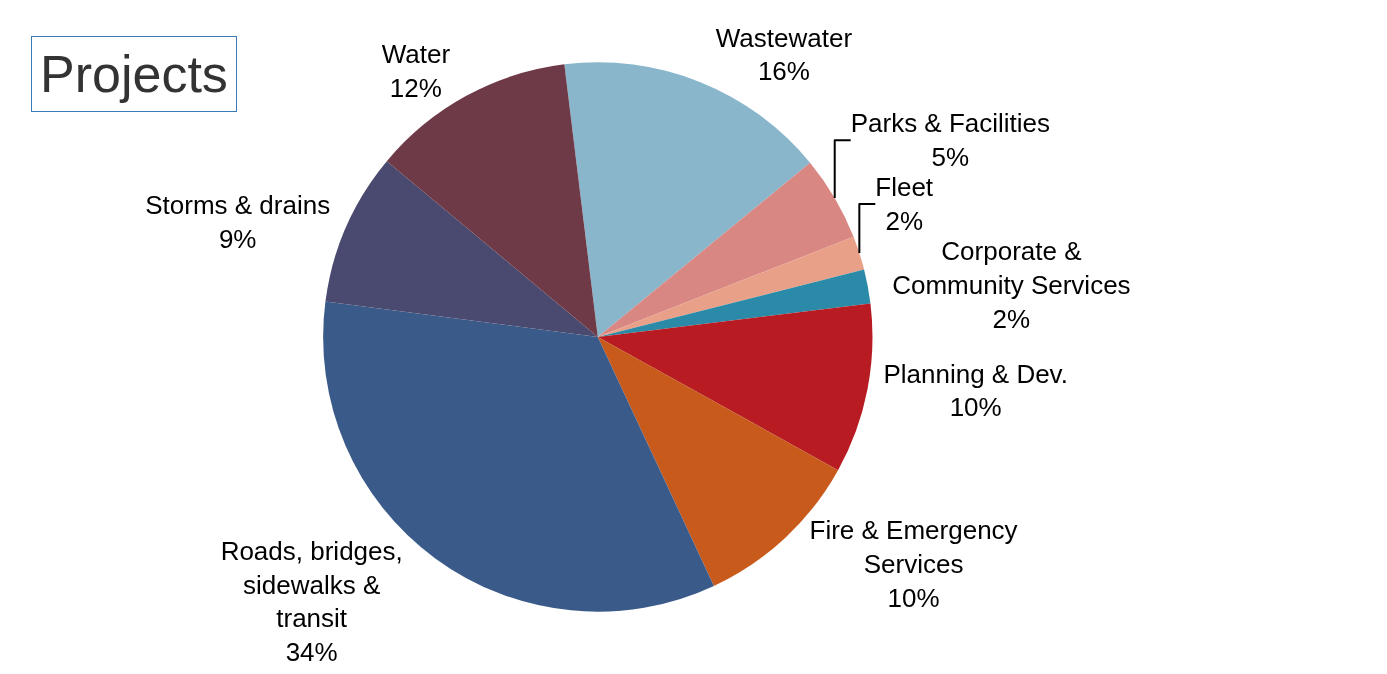 The height and width of the screenshot is (674, 1387). Describe the element at coordinates (415, 88) in the screenshot. I see `data-label: 12%` at that location.